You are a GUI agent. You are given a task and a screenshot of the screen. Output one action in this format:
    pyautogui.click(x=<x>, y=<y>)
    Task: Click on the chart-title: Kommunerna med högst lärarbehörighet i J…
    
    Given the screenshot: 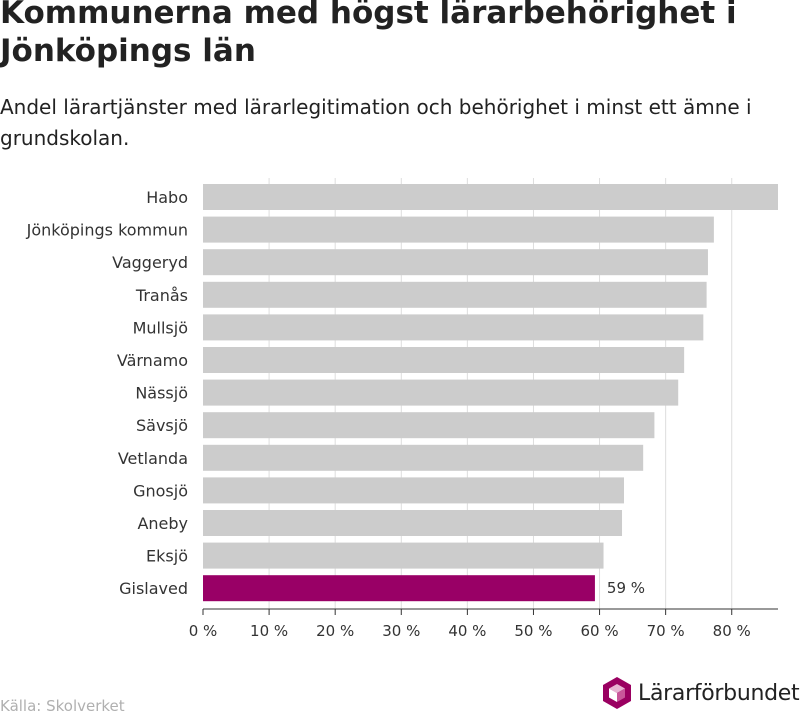 What is the action you would take?
    pyautogui.click(x=368, y=34)
    